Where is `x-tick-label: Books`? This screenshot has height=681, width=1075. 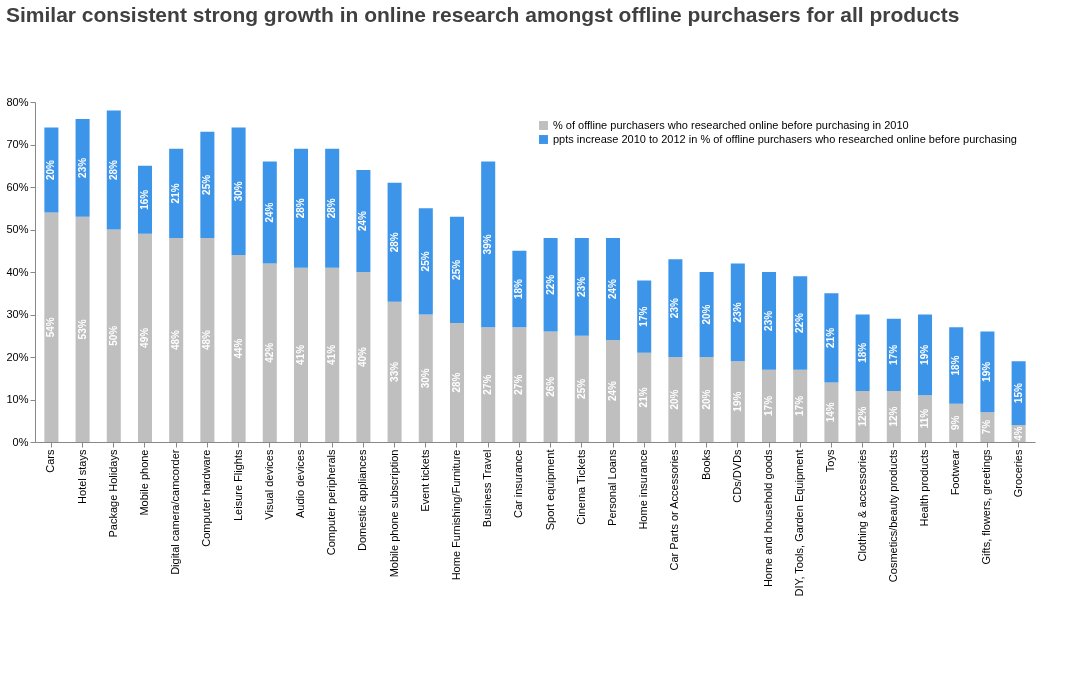
x-tick-label: Books is located at coordinates (705, 465).